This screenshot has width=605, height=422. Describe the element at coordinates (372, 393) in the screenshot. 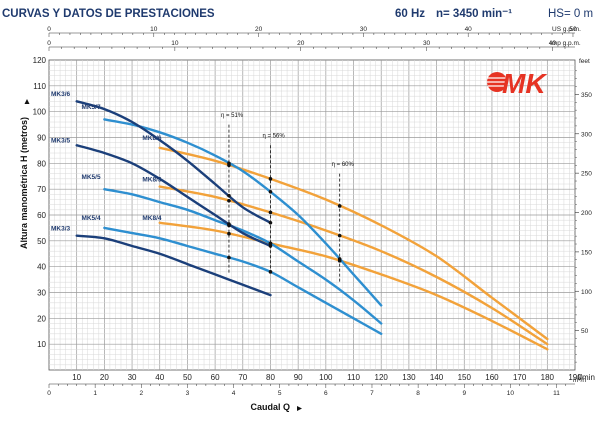

I see `m3h-tick-label: 7` at that location.